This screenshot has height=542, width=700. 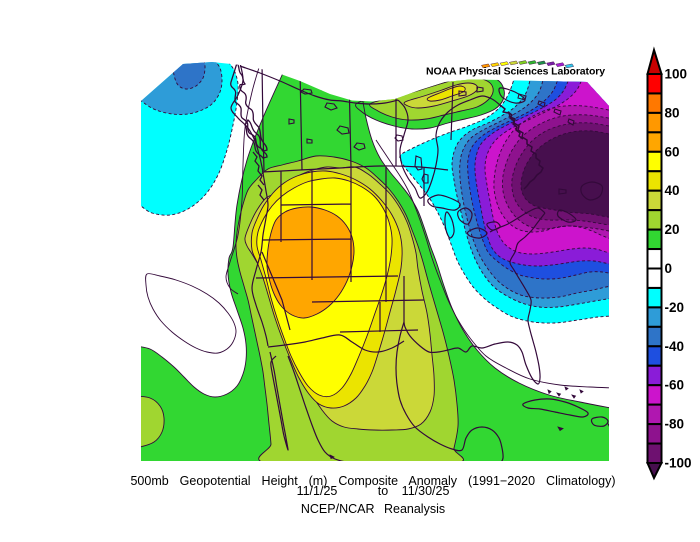 I want to click on svg-text: -100, so click(x=678, y=463).